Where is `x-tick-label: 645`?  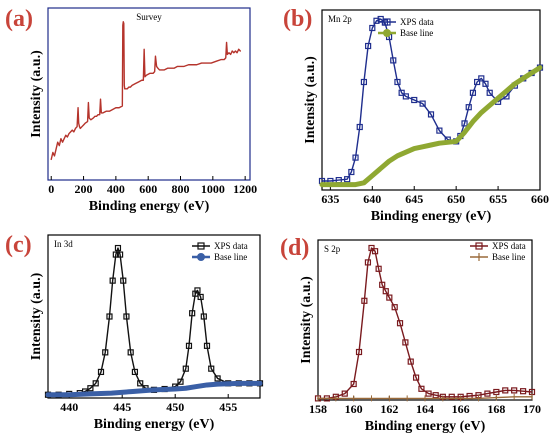 x-tick-label: 645 is located at coordinates (414, 199).